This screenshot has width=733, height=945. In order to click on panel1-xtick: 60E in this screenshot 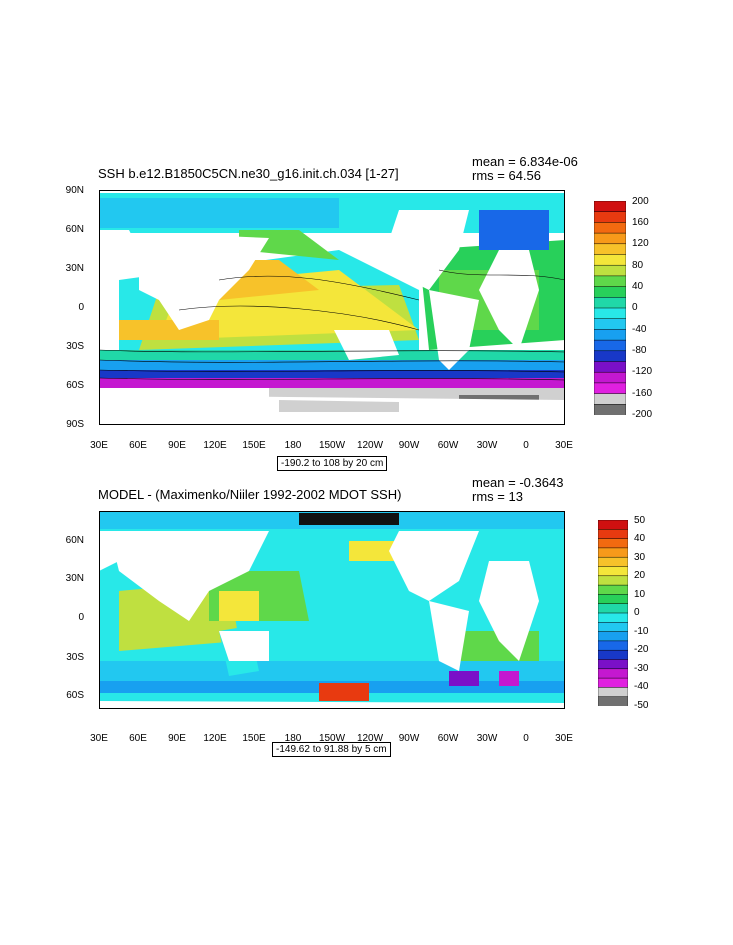, I will do `click(138, 445)`.